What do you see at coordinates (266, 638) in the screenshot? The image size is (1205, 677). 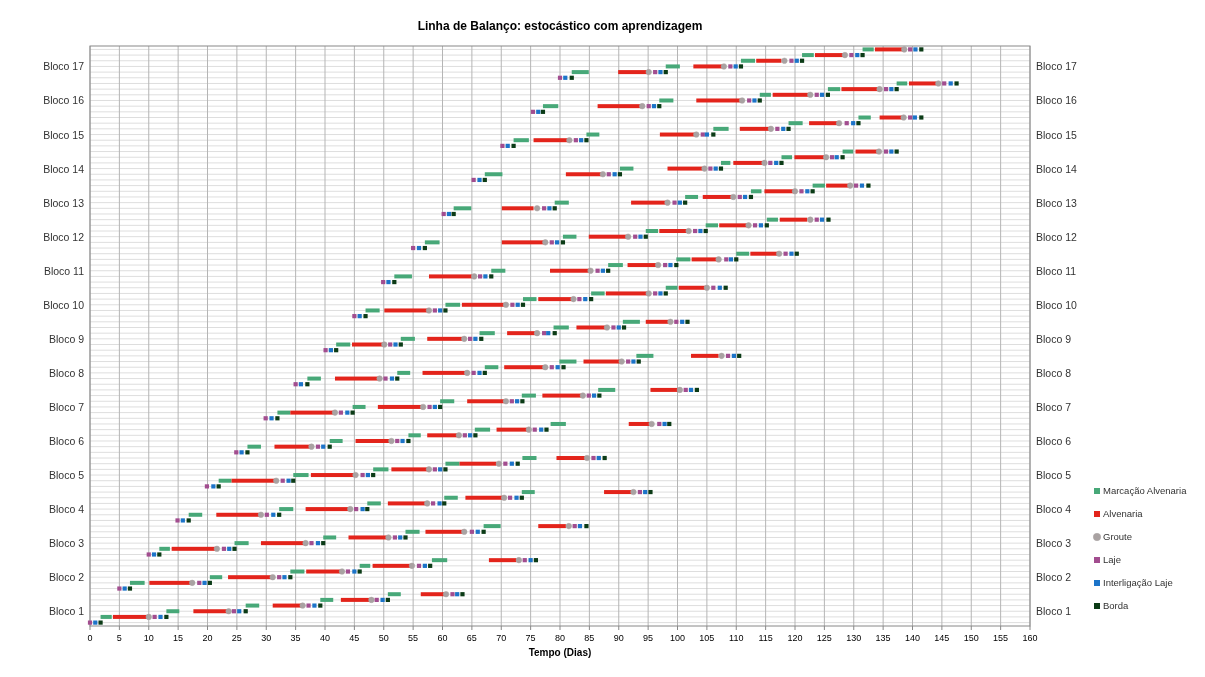 I see `x-tick-label: 30` at bounding box center [266, 638].